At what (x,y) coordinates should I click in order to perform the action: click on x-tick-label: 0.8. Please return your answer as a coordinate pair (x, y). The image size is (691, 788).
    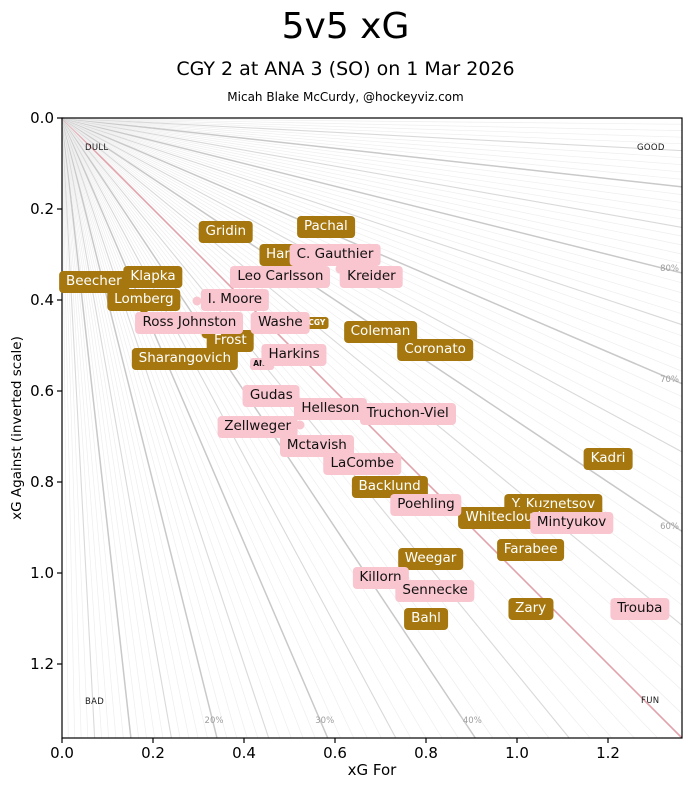
    Looking at the image, I should click on (426, 753).